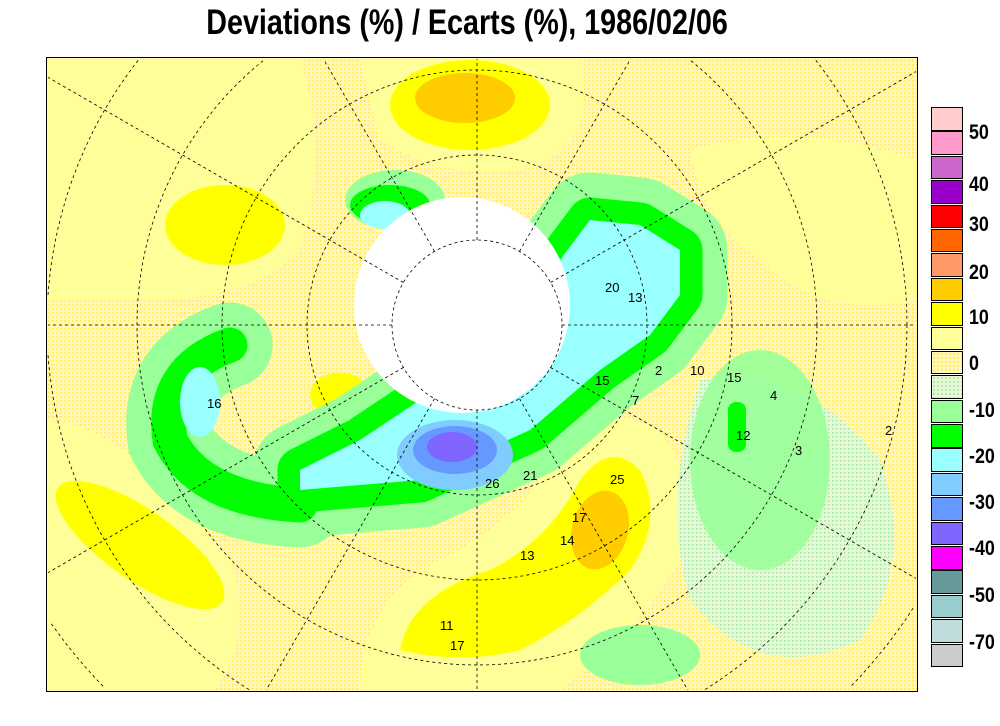 This screenshot has width=1000, height=726. I want to click on station-value: 7, so click(635, 400).